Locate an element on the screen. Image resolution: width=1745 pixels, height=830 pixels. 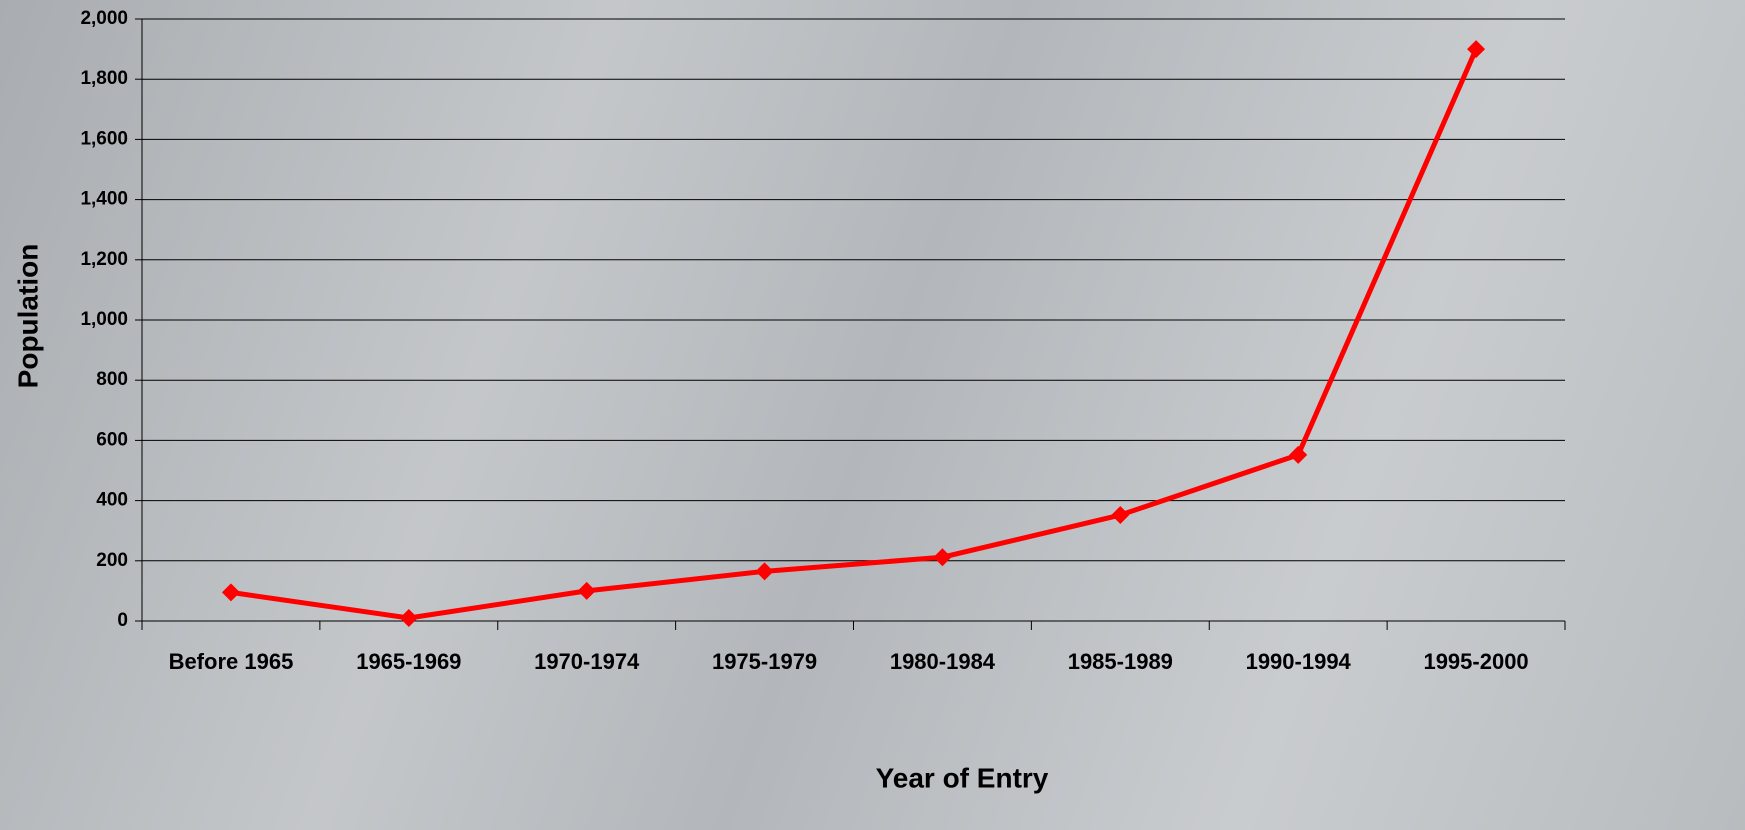
y-tick-label: 1,000 is located at coordinates (104, 319).